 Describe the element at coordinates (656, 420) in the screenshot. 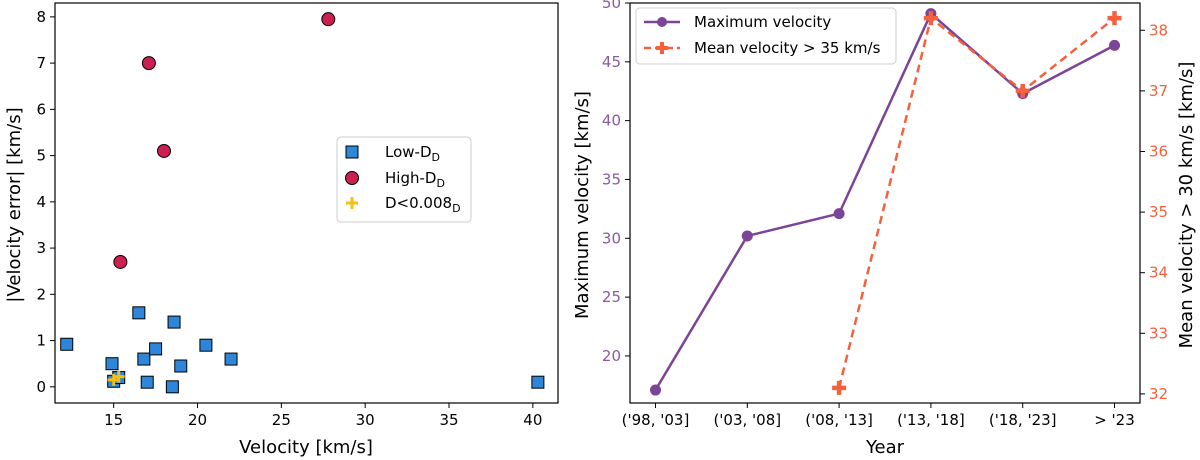

I see `line-x-tick-label: ('98, '03]` at that location.